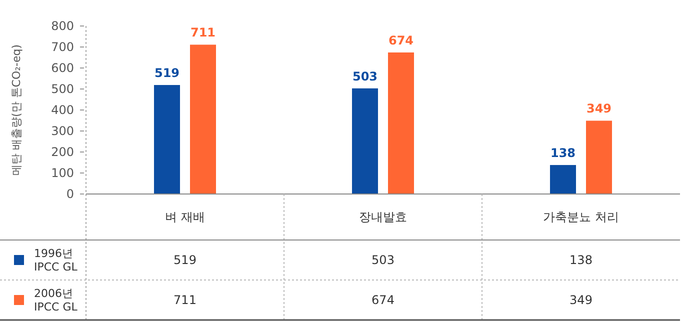  Describe the element at coordinates (62, 68) in the screenshot. I see `y-tick-label: 600` at that location.